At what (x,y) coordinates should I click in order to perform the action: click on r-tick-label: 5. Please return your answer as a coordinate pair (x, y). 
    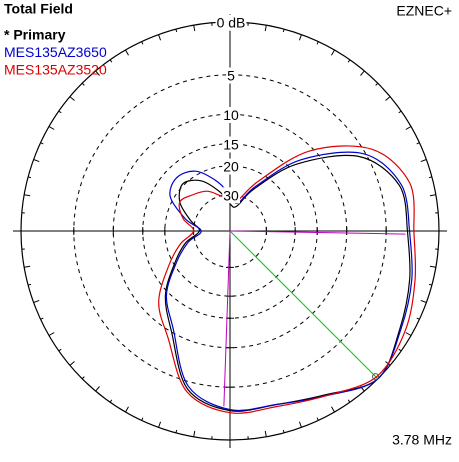
    Looking at the image, I should click on (231, 76).